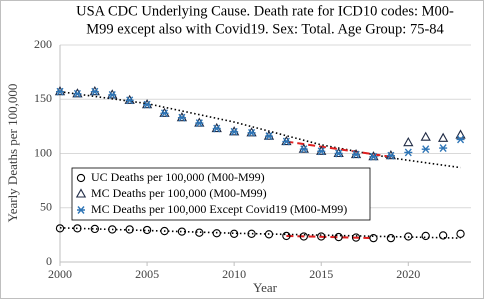 Image resolution: width=484 pixels, height=299 pixels. What do you see at coordinates (408, 274) in the screenshot?
I see `x-tick-label: 2020` at bounding box center [408, 274].